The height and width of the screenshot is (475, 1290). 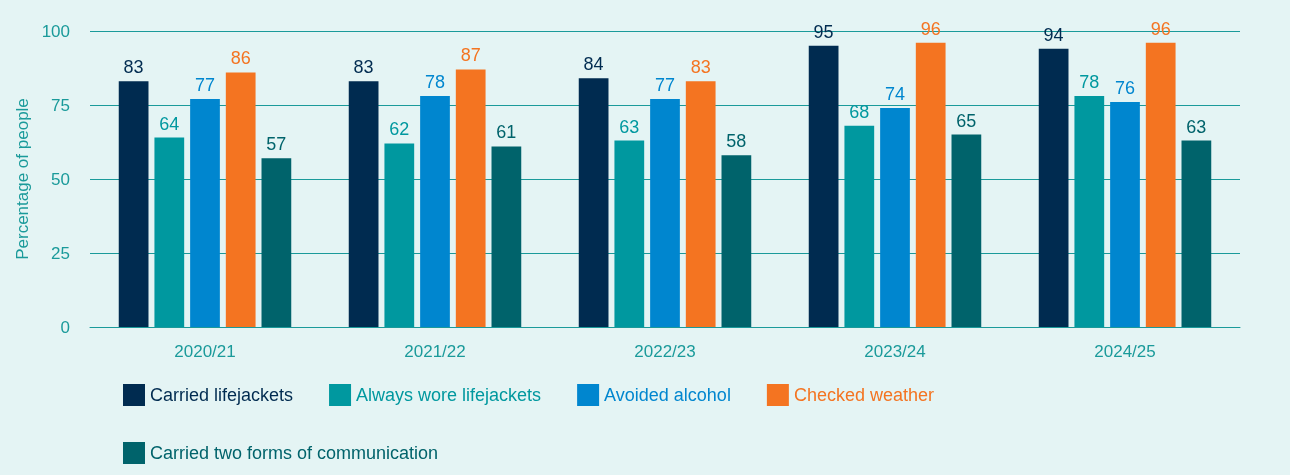 What do you see at coordinates (736, 141) in the screenshot?
I see `data-label: 58` at bounding box center [736, 141].